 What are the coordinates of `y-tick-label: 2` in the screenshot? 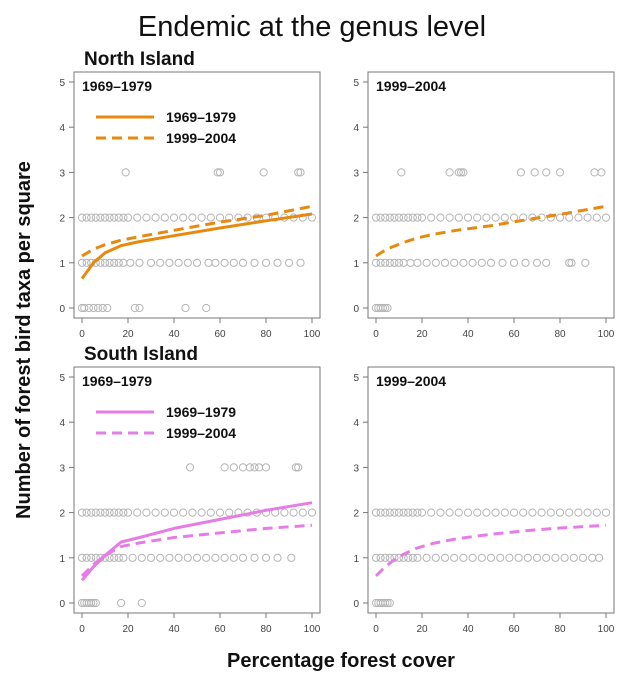 It's located at (62, 514).